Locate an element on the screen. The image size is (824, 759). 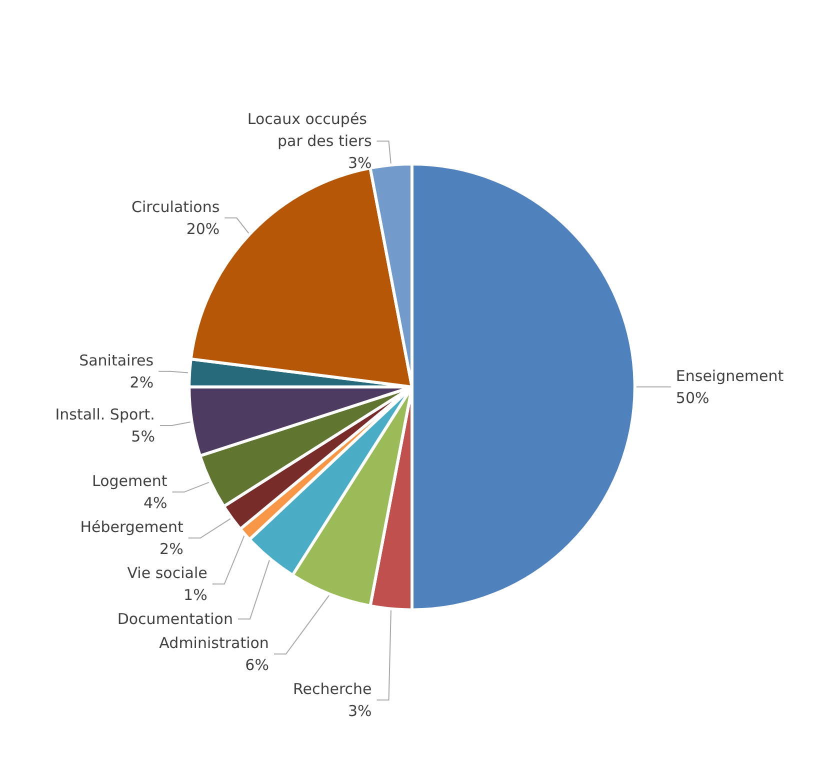
slice-label: Sanitaires is located at coordinates (116, 360).